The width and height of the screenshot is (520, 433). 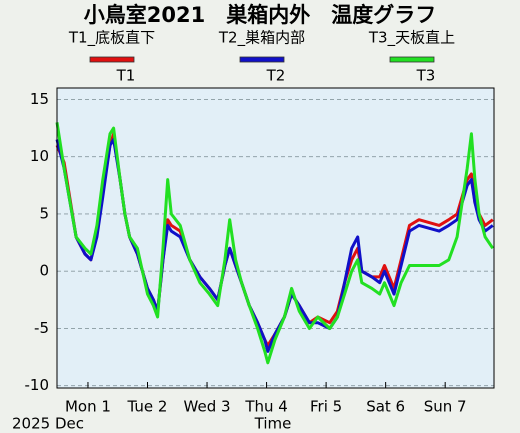 I want to click on x-tick-label: Tue 2, so click(x=147, y=407).